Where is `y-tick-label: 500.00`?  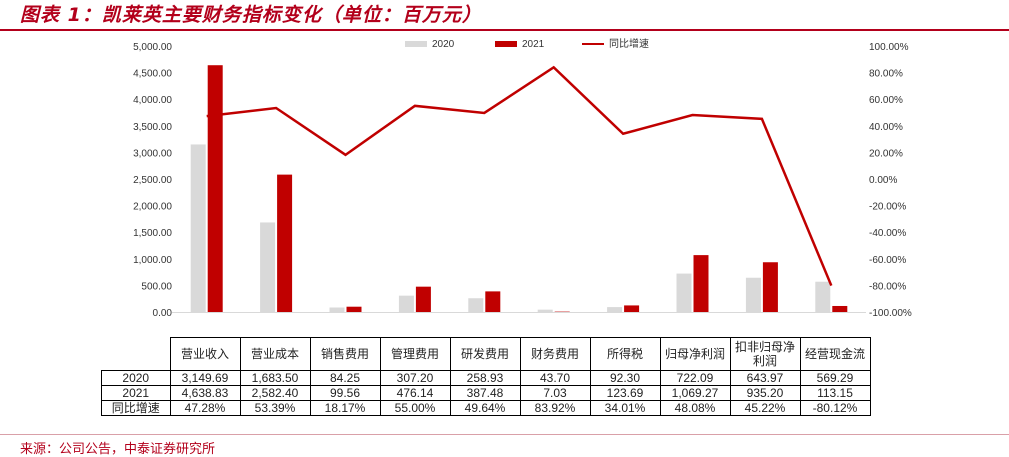 y-tick-label: 500.00 is located at coordinates (156, 286).